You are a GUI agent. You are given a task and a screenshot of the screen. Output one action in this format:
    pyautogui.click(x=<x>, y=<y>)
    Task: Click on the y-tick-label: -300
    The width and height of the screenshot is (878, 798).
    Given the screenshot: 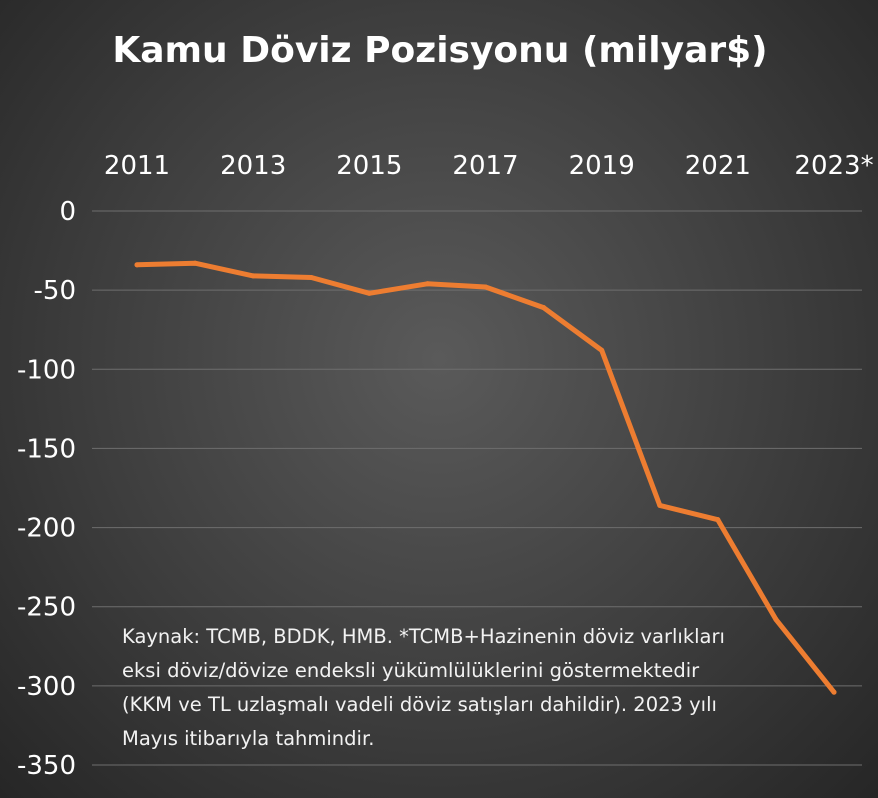 What is the action you would take?
    pyautogui.click(x=46, y=687)
    